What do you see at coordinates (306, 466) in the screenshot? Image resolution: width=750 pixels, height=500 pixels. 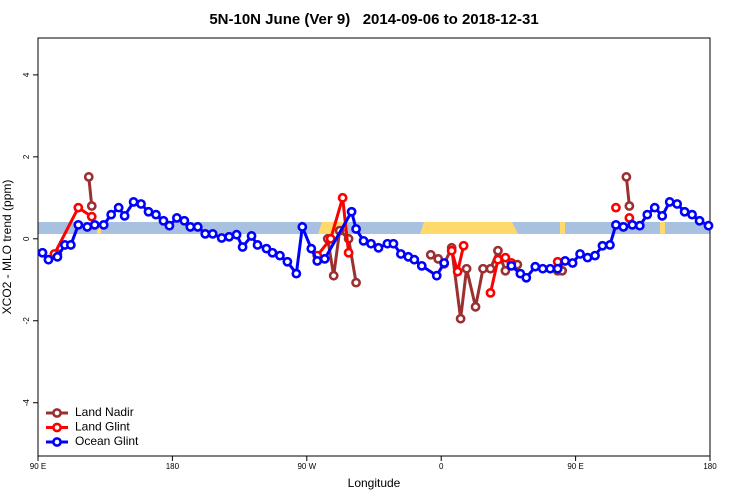 I see `x-tick-label: 90 W` at bounding box center [306, 466].